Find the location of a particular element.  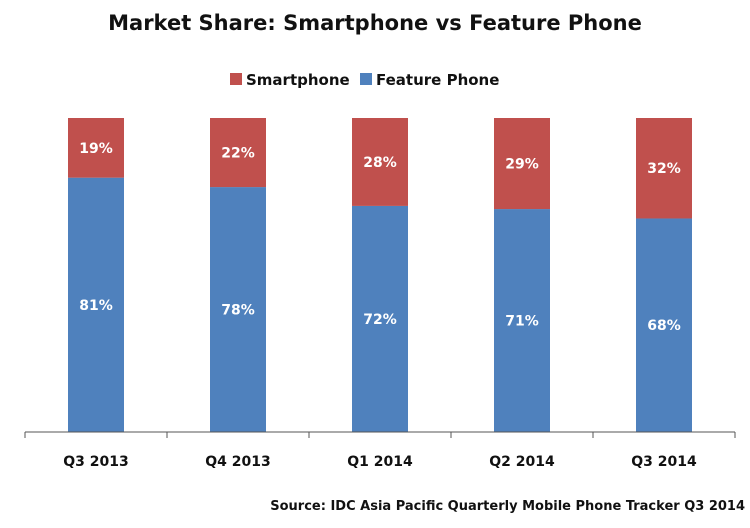

data-label-smartphone-3: 29% is located at coordinates (522, 165).